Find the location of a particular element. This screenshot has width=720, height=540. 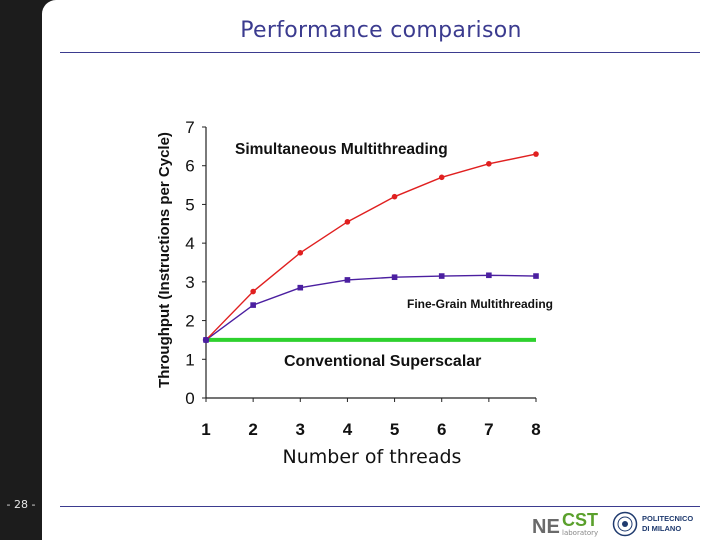

series-label-smt: Simultaneous Multithreading is located at coordinates (341, 149).